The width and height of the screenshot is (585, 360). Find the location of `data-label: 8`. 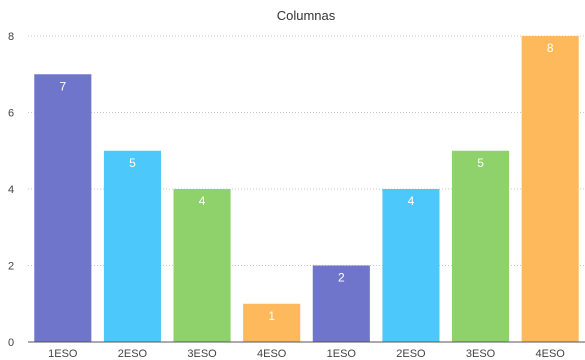

data-label: 8 is located at coordinates (550, 48).